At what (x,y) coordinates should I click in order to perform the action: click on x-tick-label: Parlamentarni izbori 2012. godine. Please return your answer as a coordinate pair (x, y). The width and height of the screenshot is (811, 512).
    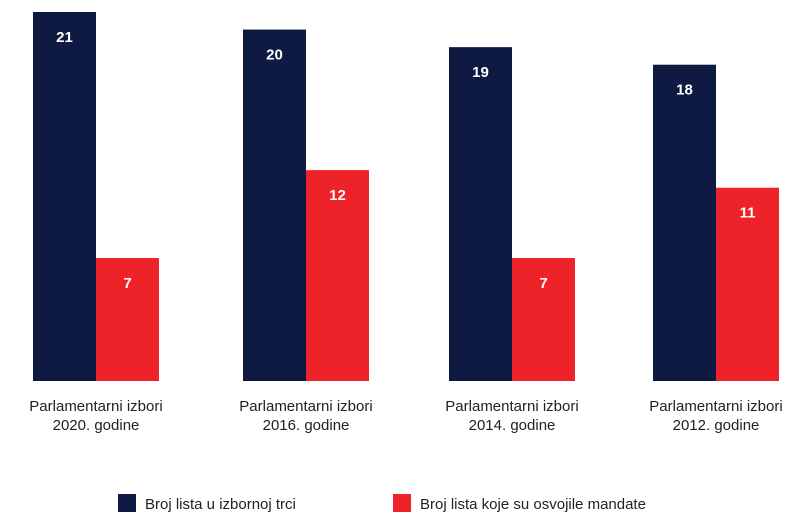
    Looking at the image, I should click on (715, 416).